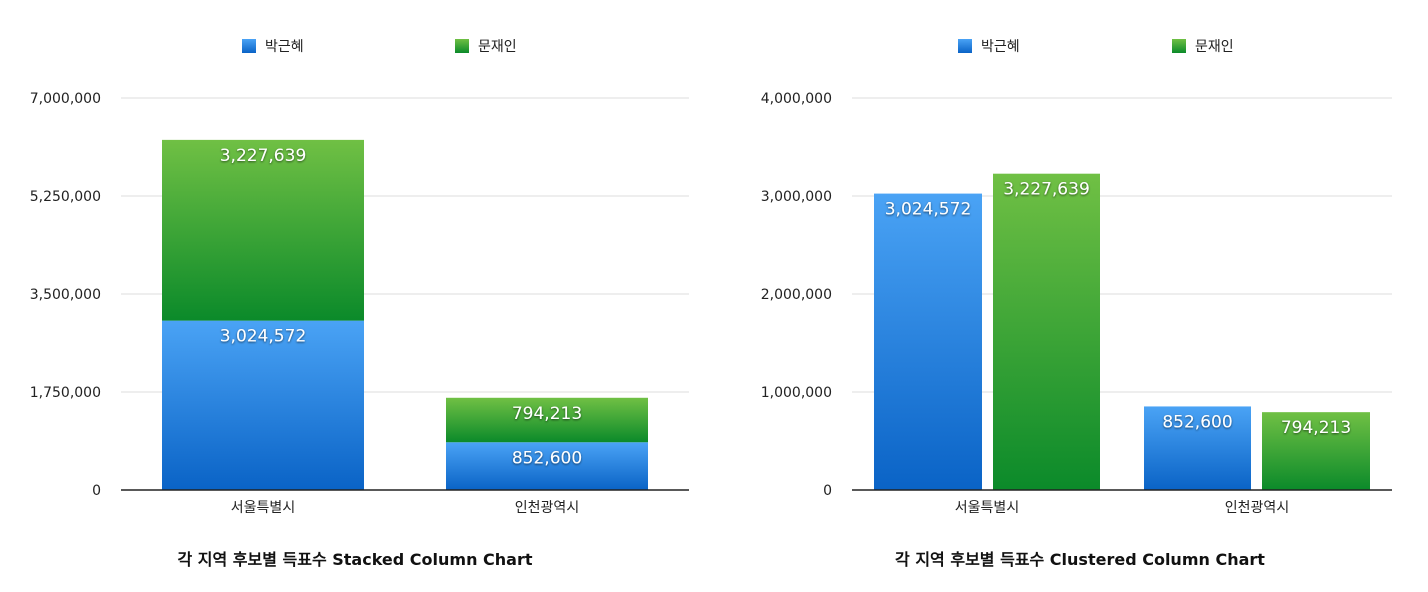  Describe the element at coordinates (65, 393) in the screenshot. I see `y-tick-label: 1,750,000` at that location.